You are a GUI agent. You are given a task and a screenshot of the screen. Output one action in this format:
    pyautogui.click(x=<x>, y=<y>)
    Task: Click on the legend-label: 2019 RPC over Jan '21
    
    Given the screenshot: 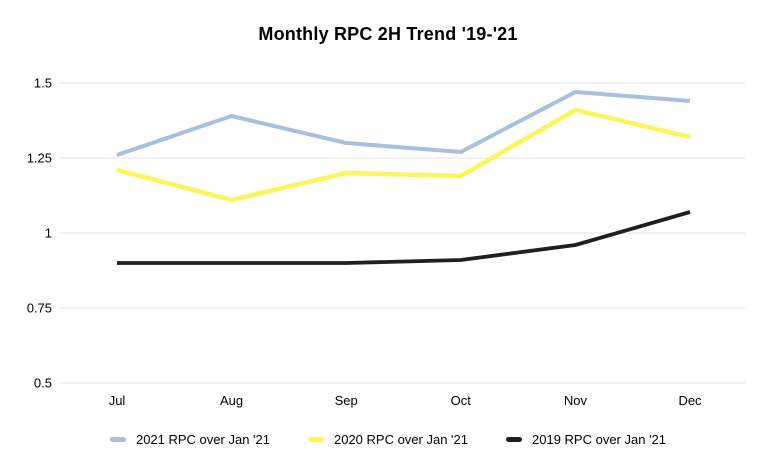 What is the action you would take?
    pyautogui.click(x=599, y=439)
    